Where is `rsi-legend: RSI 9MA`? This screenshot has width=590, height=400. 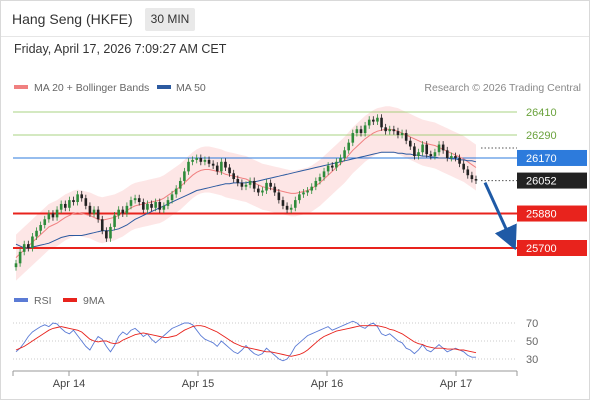 rsi-legend: RSI 9MA is located at coordinates (59, 301).